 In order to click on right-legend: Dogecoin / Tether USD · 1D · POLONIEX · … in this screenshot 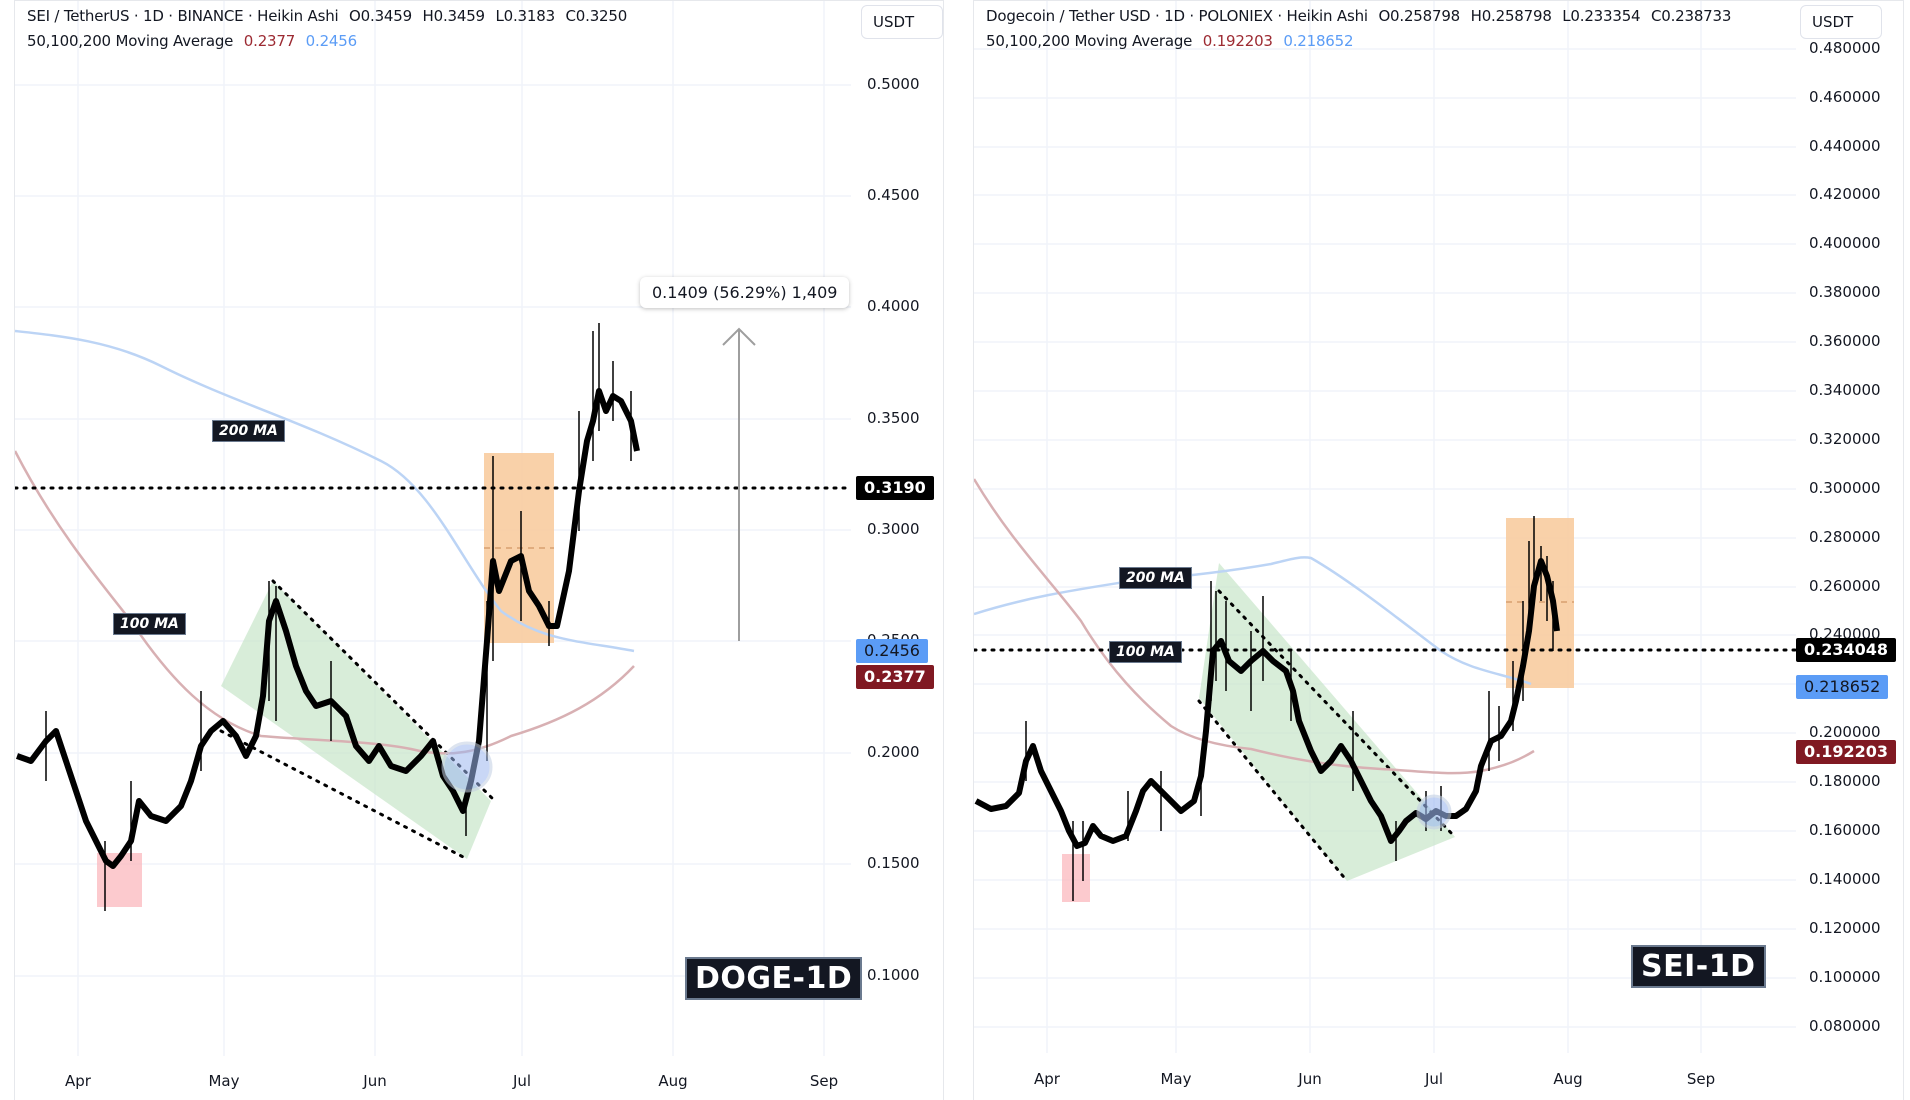, I will do `click(1361, 16)`.